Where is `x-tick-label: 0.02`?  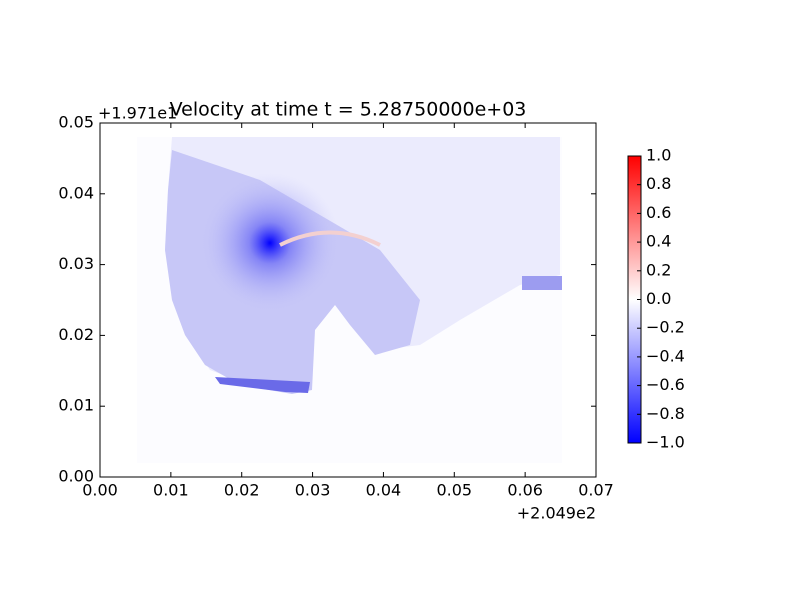 x-tick-label: 0.02 is located at coordinates (242, 490).